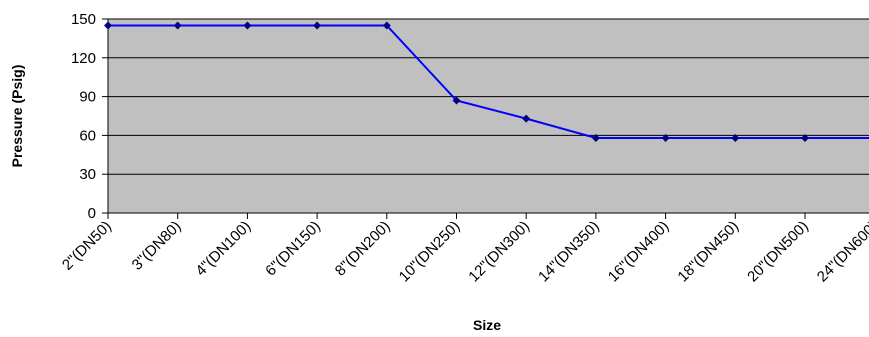  I want to click on y-tick-label: 90, so click(87, 97).